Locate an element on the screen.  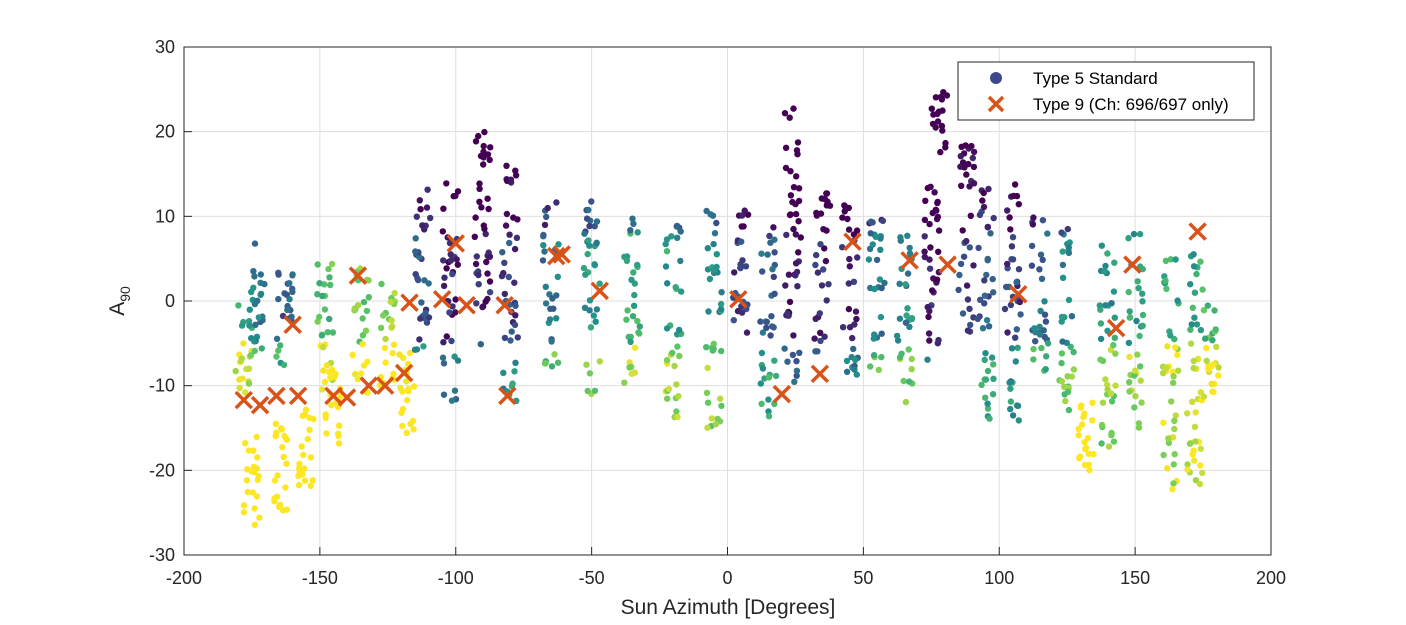
y-tick-label: 10 is located at coordinates (165, 216).